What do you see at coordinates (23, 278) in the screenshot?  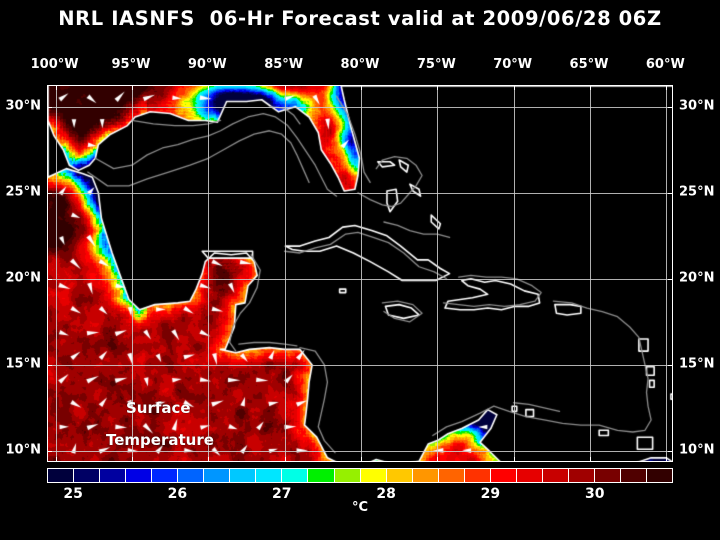 I see `lat-tick-label-left-2: 20°N` at bounding box center [23, 278].